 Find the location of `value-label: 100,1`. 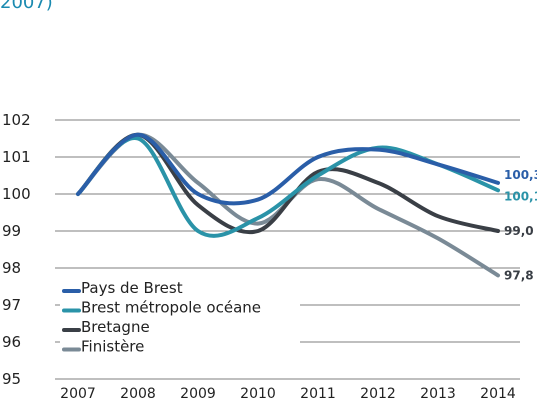

value-label: 100,1 is located at coordinates (520, 196).